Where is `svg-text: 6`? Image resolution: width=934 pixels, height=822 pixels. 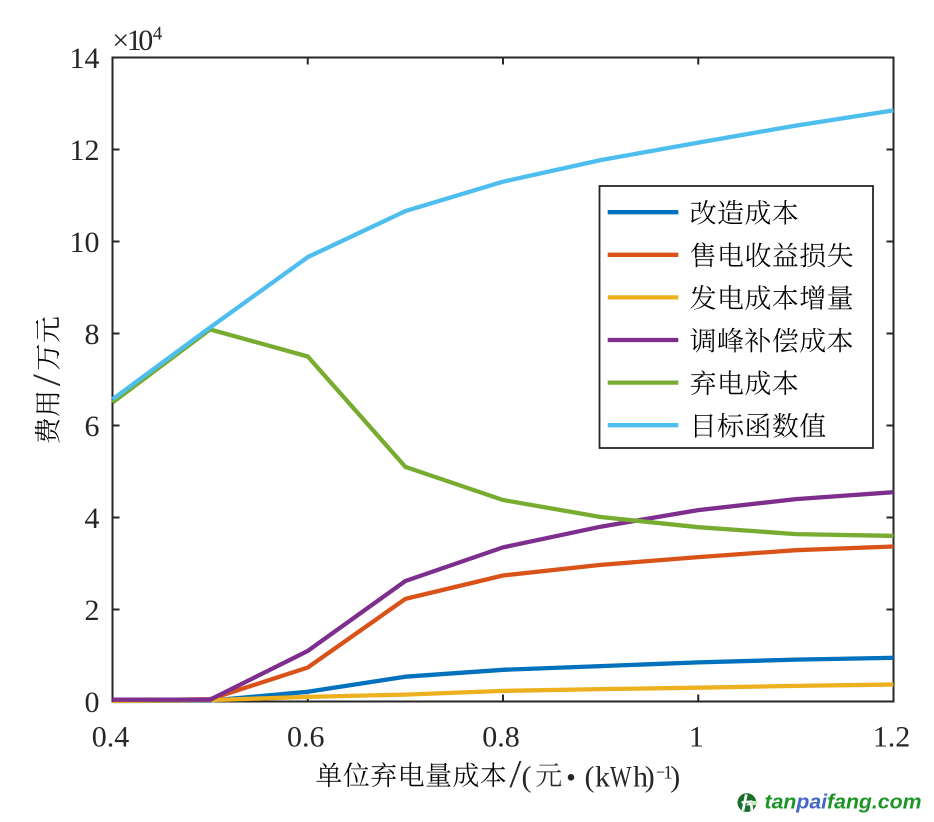
svg-text: 6 is located at coordinates (92, 426).